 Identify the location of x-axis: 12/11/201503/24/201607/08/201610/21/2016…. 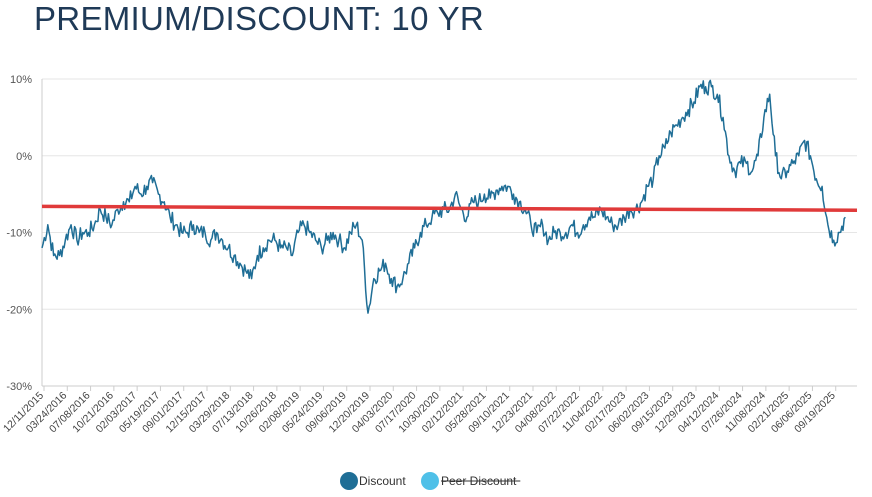
(419, 410).